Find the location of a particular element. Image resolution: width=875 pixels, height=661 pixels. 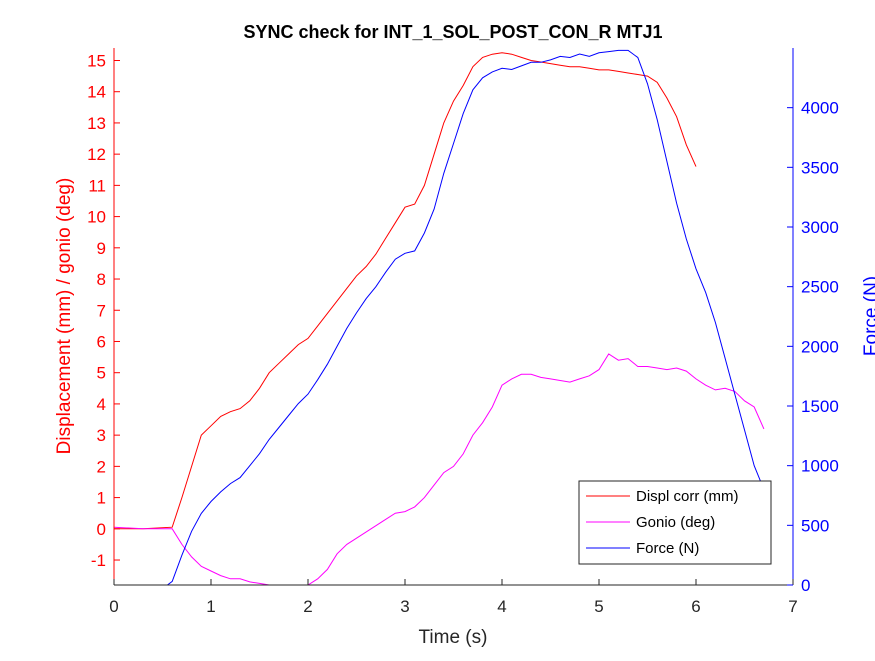

y-axis-left-label: Displacement (mm) / gonio (deg) is located at coordinates (64, 316).